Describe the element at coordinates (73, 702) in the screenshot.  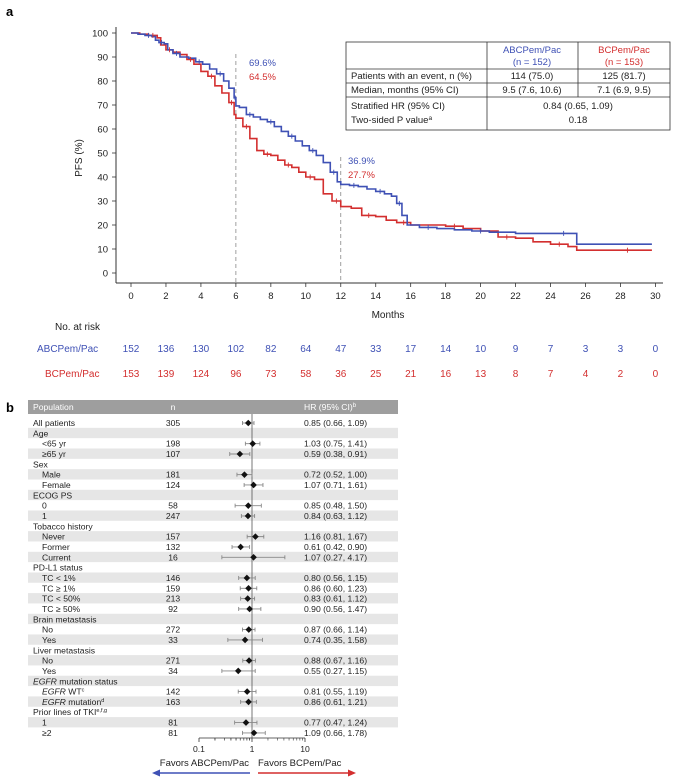
I see `forest-row-label: EGFR mutationd` at that location.